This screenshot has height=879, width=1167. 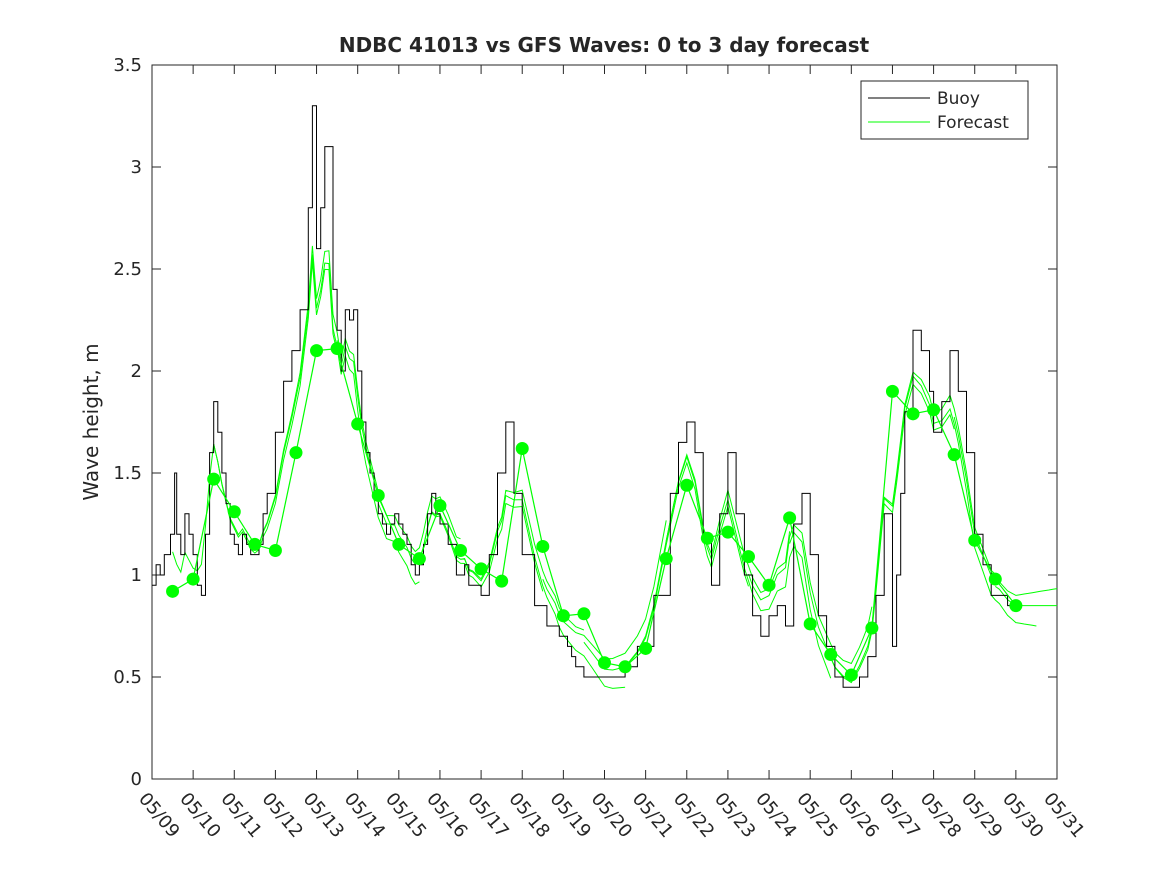 I want to click on legend-box, so click(x=944, y=110).